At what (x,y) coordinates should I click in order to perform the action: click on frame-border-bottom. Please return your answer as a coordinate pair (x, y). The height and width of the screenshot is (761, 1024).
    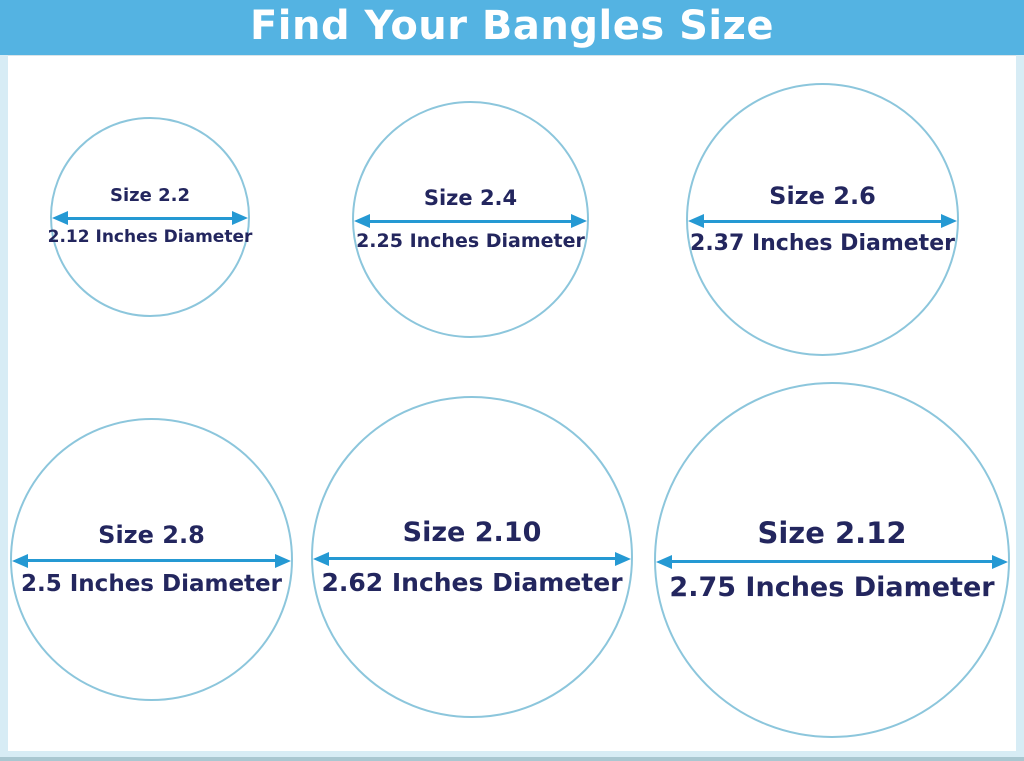
    Looking at the image, I should click on (512, 754).